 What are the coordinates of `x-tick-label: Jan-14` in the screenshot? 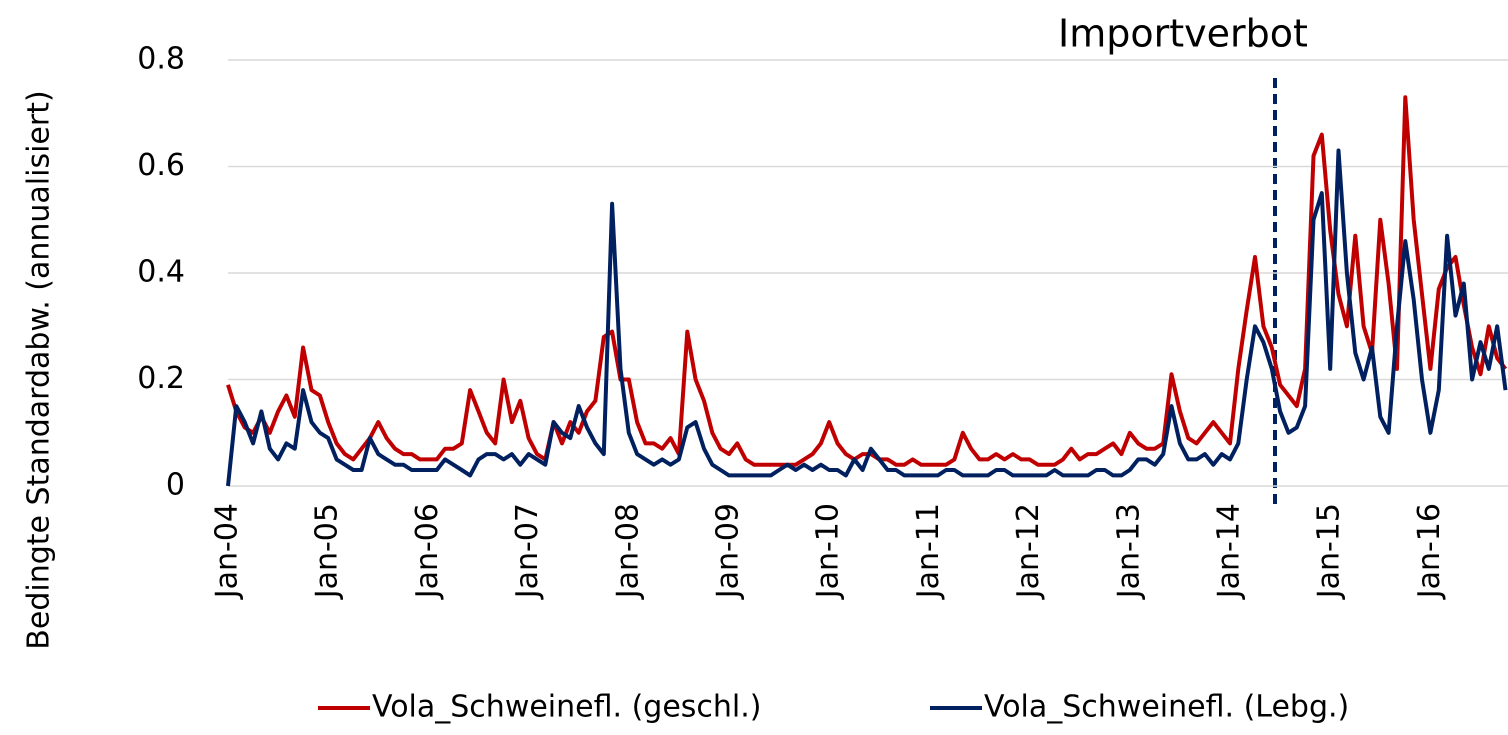 It's located at (1229, 551).